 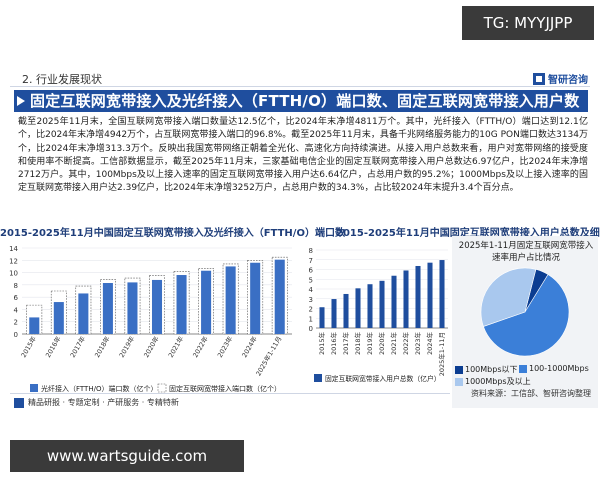 I want to click on footer: 精品研报 · 专题定制 · 产研服务 · 专精特新, so click(x=96, y=402).